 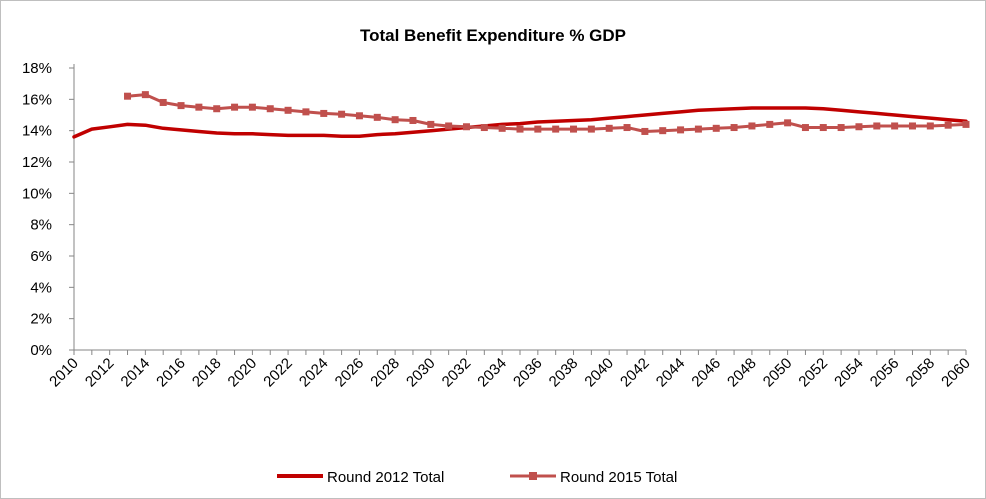 I want to click on legend-label: Round 2015 Total, so click(x=618, y=477).